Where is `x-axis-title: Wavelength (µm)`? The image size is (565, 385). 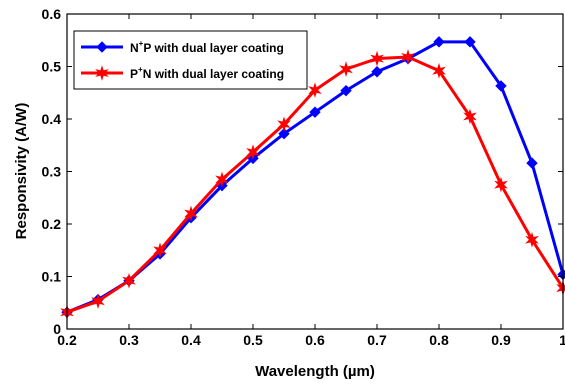 x-axis-title: Wavelength (µm) is located at coordinates (315, 371).